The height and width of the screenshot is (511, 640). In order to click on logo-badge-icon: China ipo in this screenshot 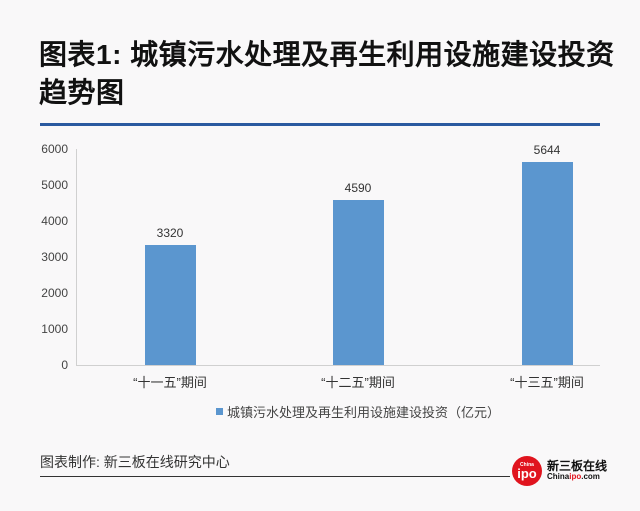, I will do `click(527, 471)`.